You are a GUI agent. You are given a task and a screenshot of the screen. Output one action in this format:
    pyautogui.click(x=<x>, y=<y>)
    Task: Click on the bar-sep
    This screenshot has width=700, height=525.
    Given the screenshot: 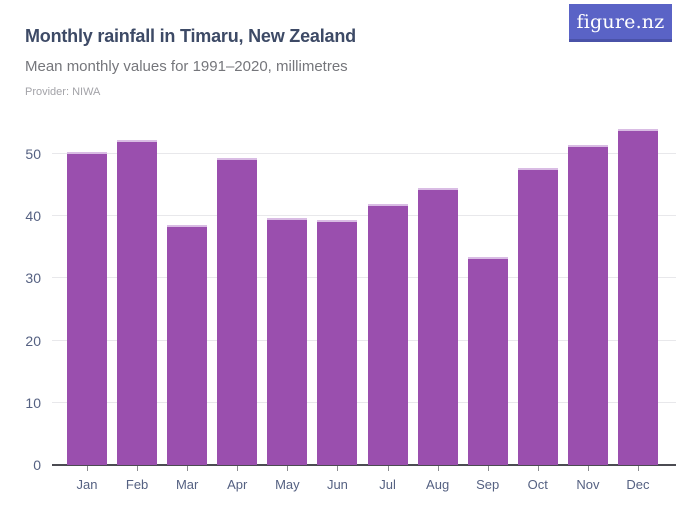 What is the action you would take?
    pyautogui.click(x=487, y=360)
    